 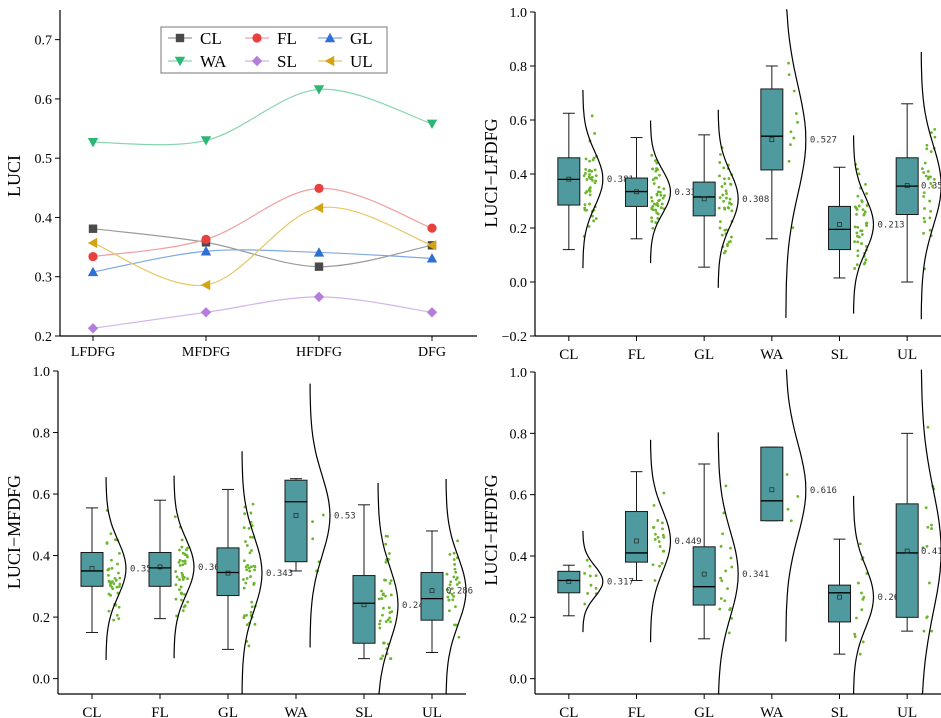 What do you see at coordinates (931, 552) in the screenshot?
I see `mean-label: 0.416` at bounding box center [931, 552].